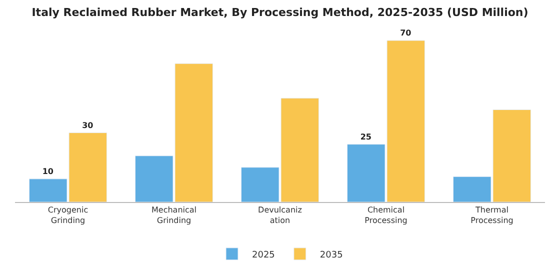 The width and height of the screenshot is (560, 280). Describe the element at coordinates (492, 215) in the screenshot. I see `x-tick-label: Thermal Processing` at that location.